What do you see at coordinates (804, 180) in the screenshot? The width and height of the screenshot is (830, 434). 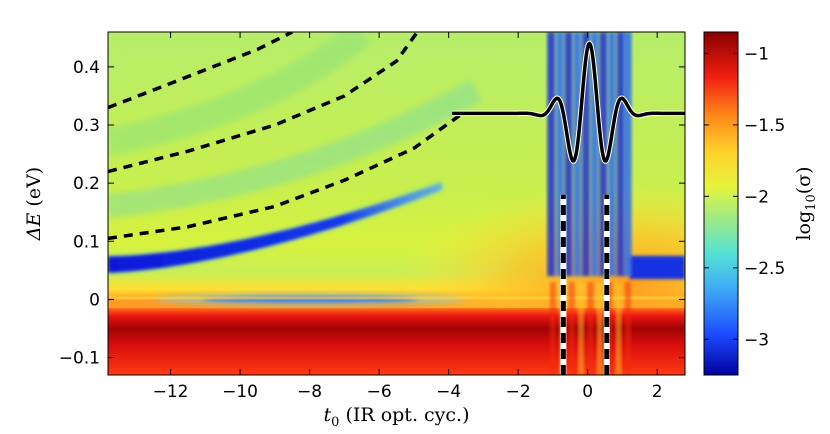 I see `colorbar-title-rest: (σ)` at bounding box center [804, 180].